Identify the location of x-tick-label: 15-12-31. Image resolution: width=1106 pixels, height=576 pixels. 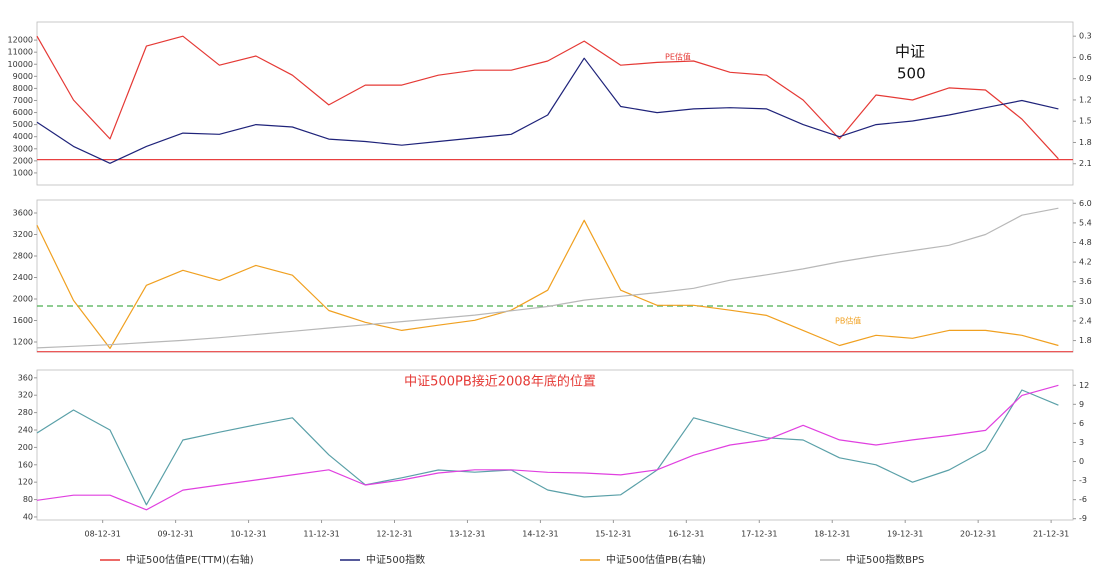
(613, 534).